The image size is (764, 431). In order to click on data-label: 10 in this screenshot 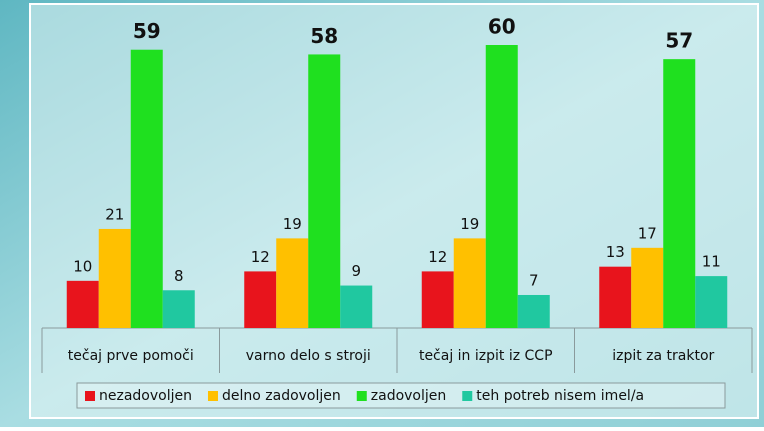, I will do `click(82, 266)`.